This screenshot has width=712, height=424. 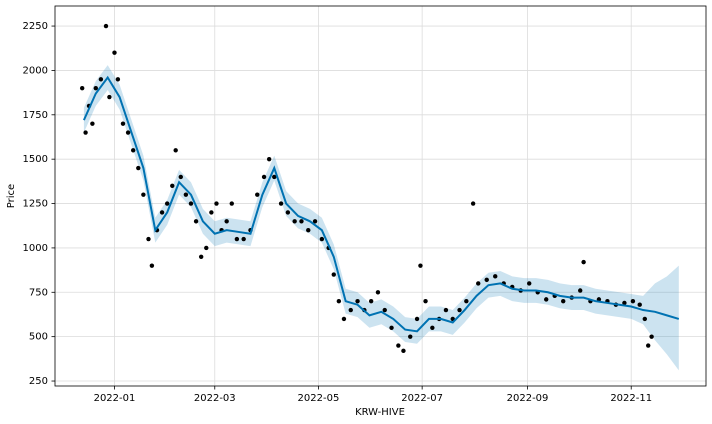 What do you see at coordinates (38, 381) in the screenshot?
I see `y-tick-label: 250` at bounding box center [38, 381].